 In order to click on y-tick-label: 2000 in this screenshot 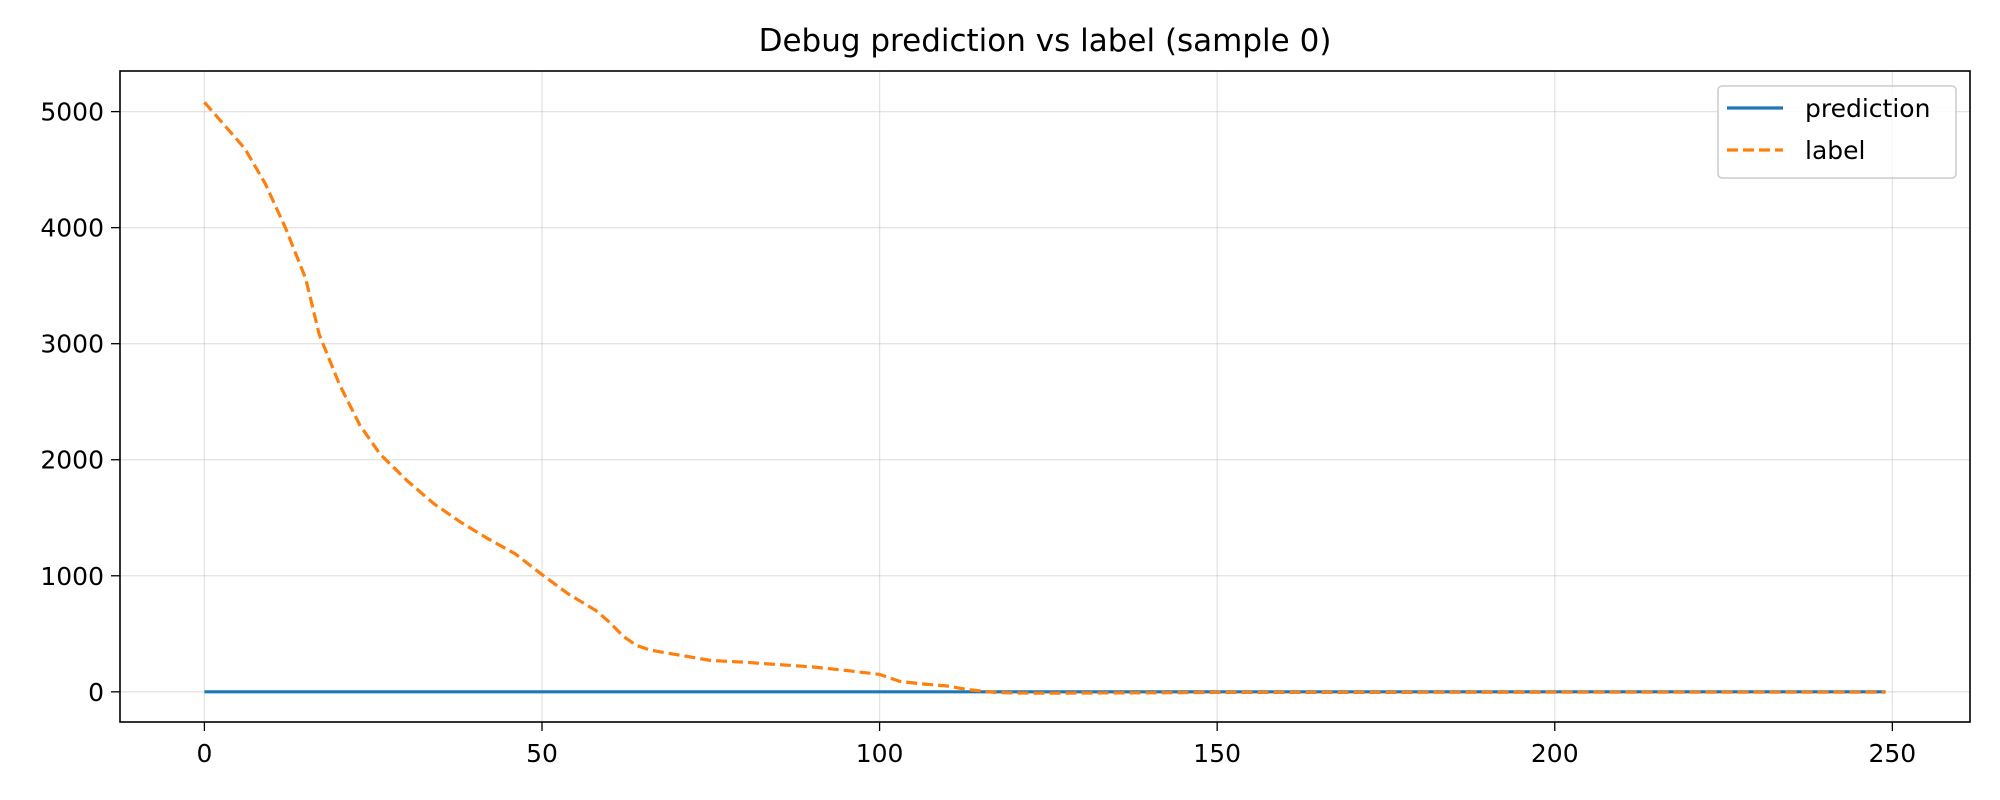, I will do `click(72, 460)`.